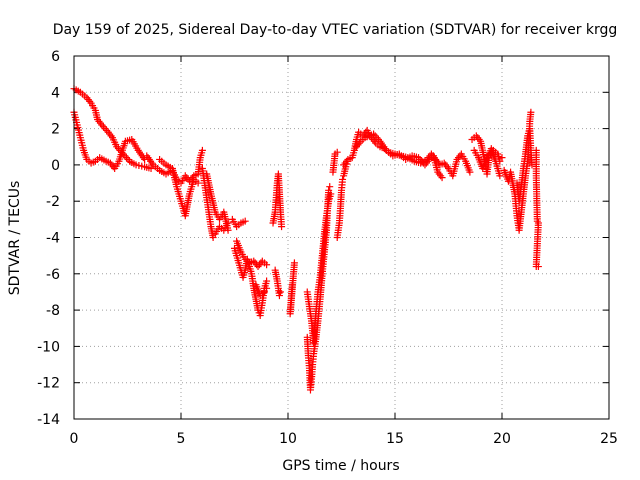  What do you see at coordinates (181, 439) in the screenshot?
I see `x-tick-label: 5` at bounding box center [181, 439].